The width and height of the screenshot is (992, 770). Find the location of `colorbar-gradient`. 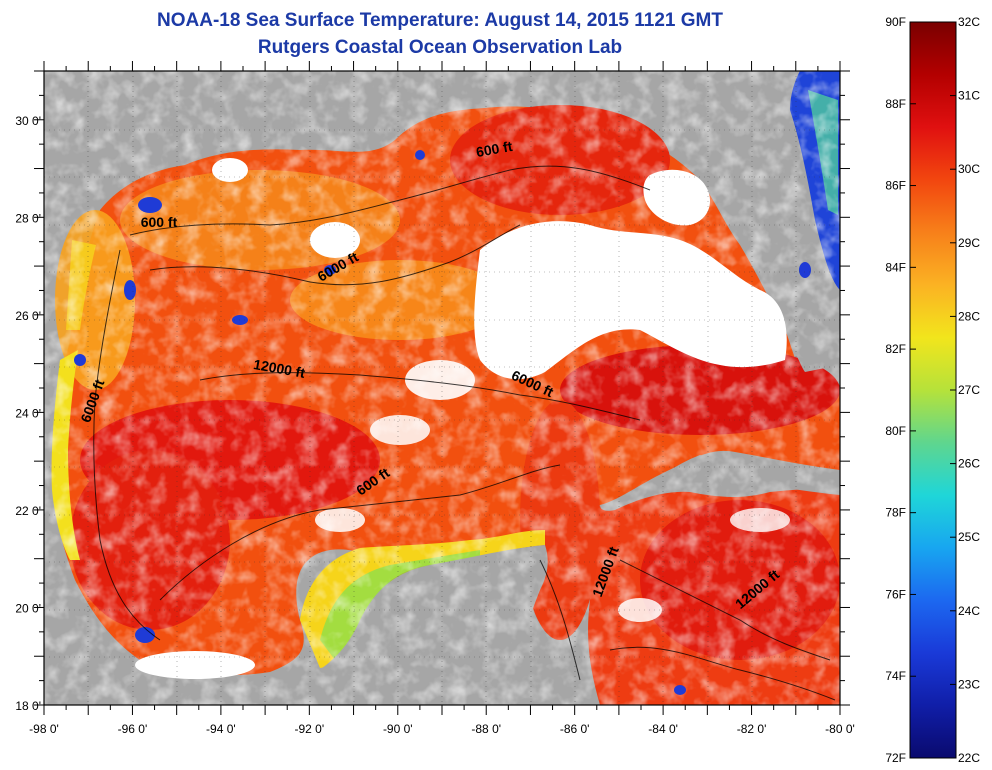

colorbar-gradient is located at coordinates (933, 390).